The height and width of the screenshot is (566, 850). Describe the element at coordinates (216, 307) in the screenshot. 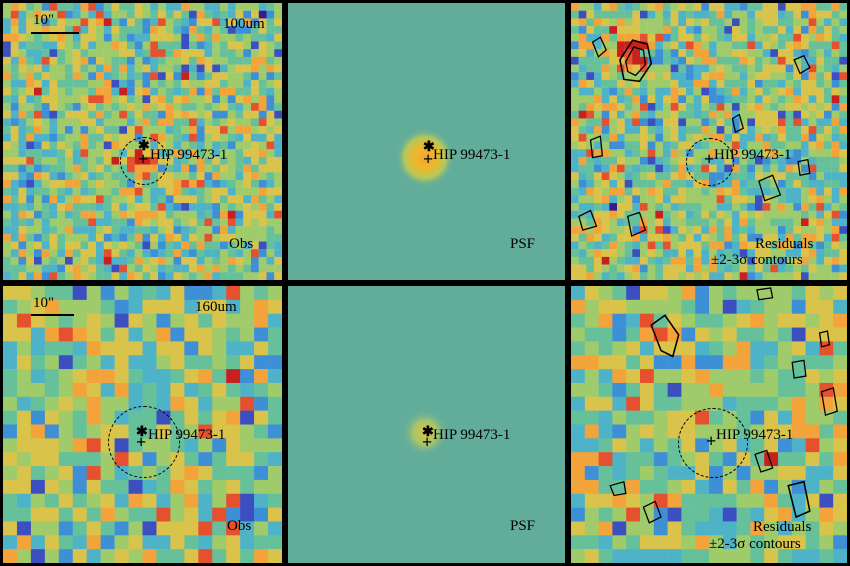

I see `band-label: 160um` at that location.